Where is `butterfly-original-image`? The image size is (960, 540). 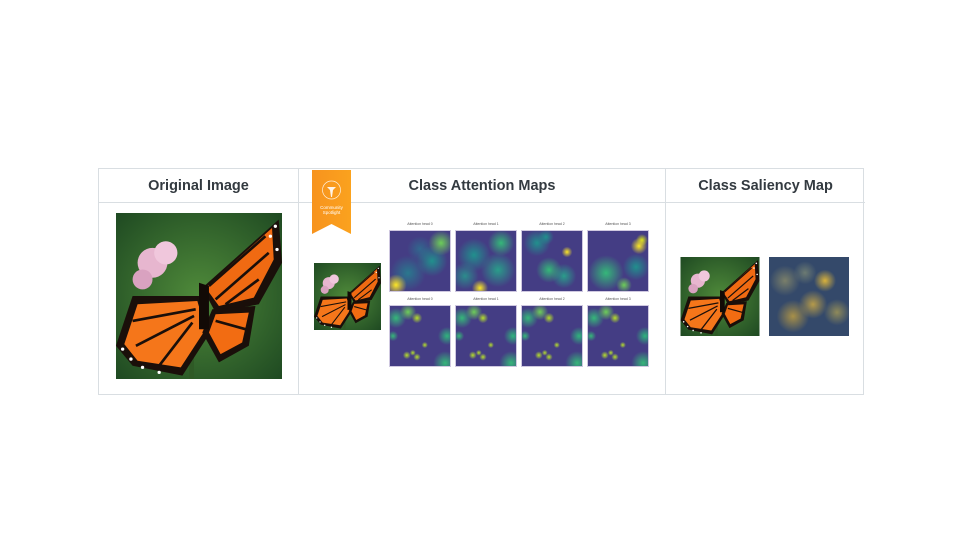 butterfly-original-image is located at coordinates (199, 296).